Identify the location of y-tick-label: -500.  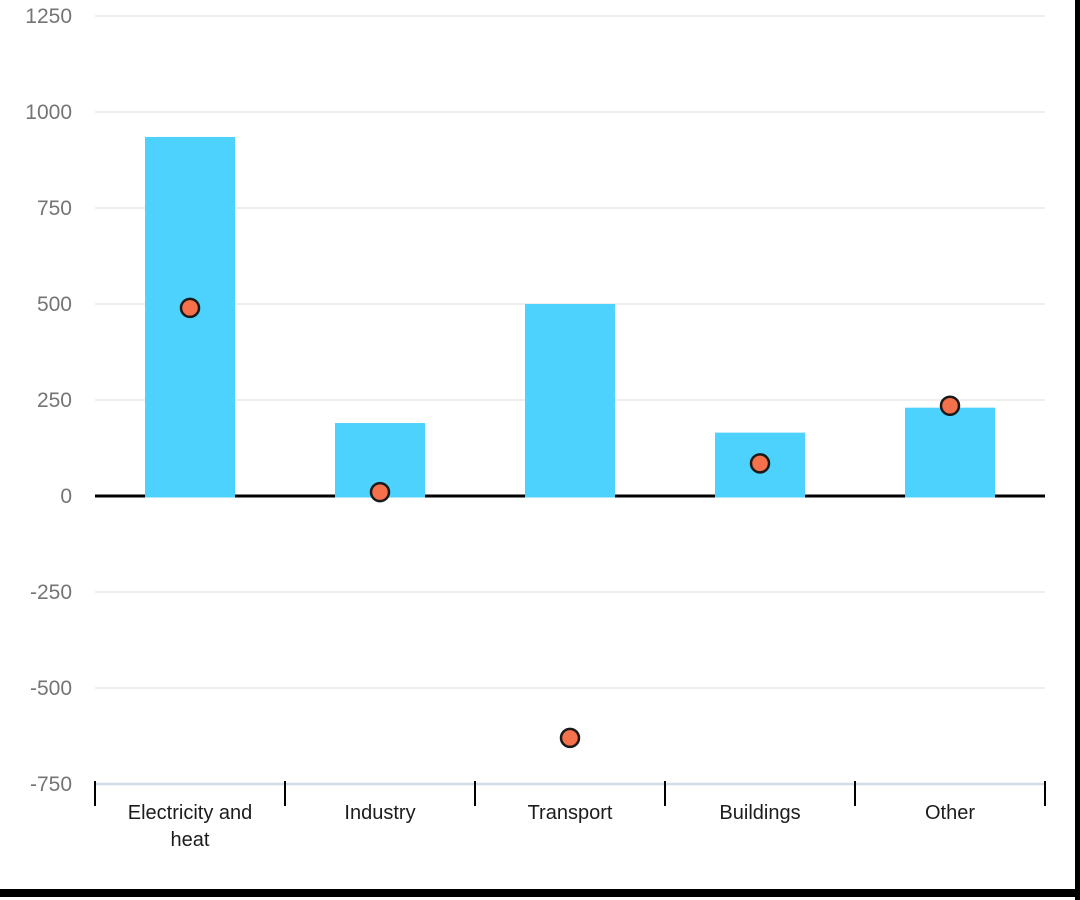
(51, 688).